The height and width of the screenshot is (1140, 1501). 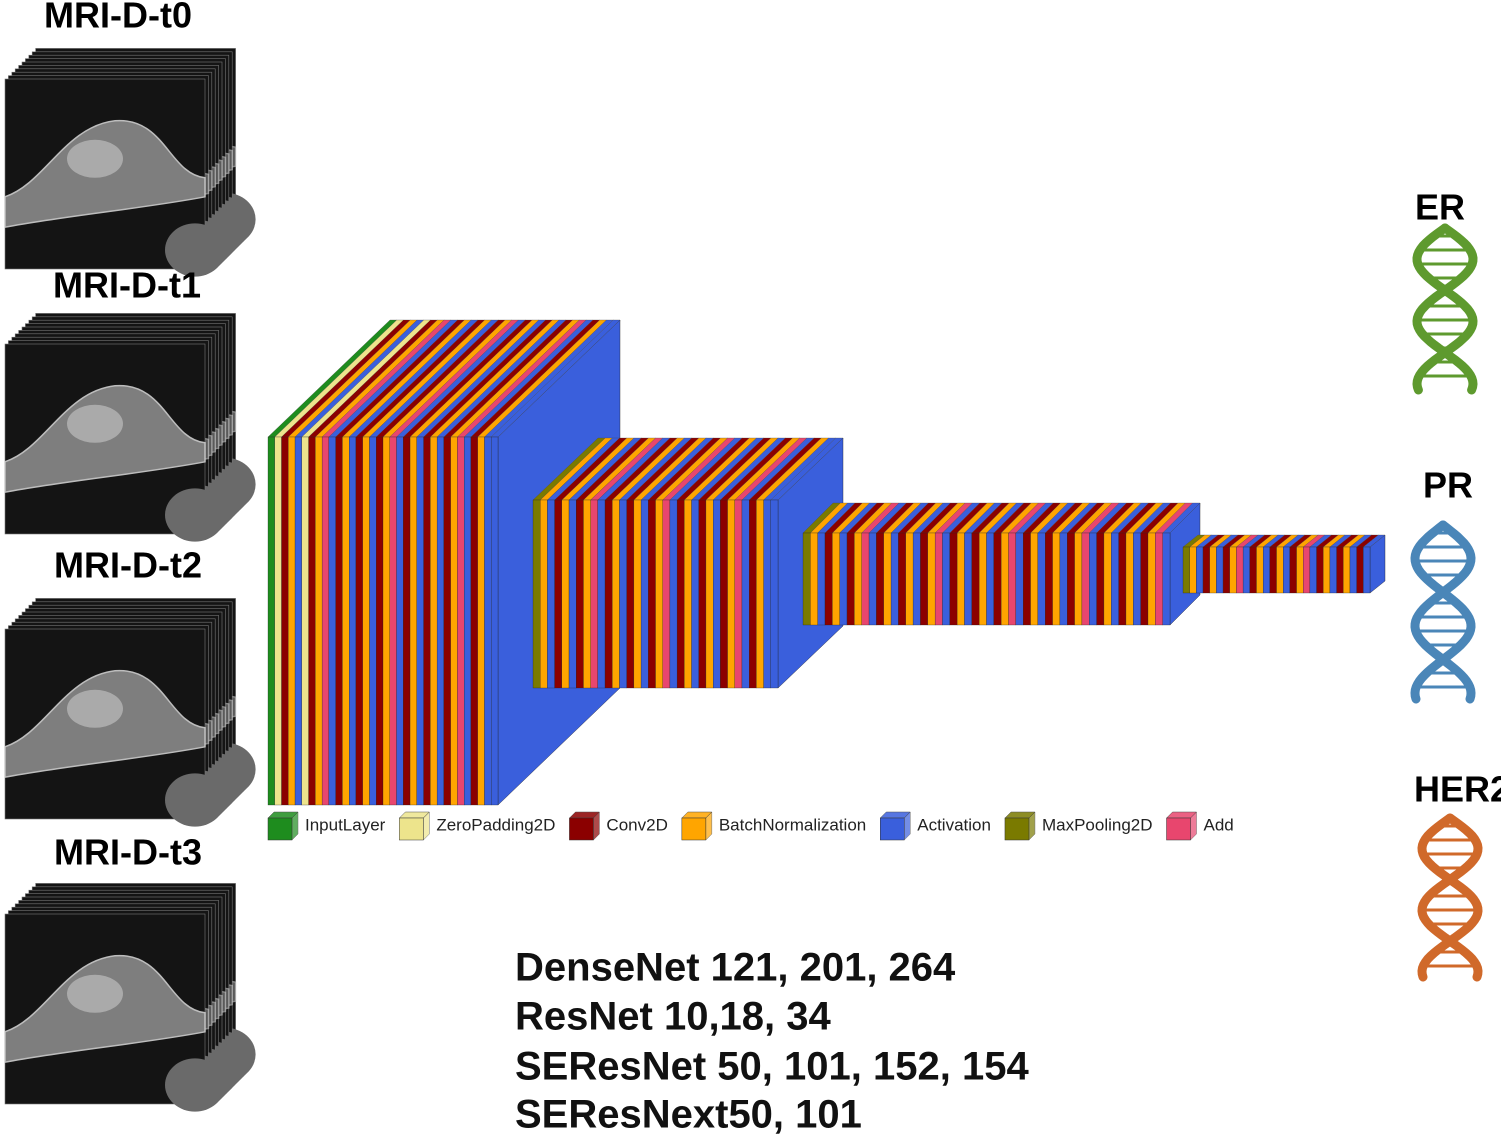 I want to click on mri-slice, so click(x=114, y=1012).